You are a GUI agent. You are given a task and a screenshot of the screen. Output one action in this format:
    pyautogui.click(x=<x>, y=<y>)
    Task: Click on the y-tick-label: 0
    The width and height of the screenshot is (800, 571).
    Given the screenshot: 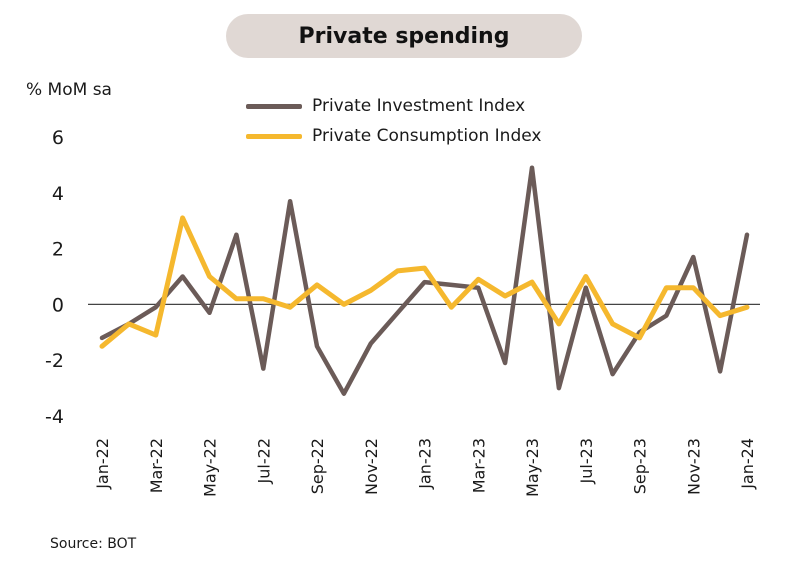 What is the action you would take?
    pyautogui.click(x=58, y=305)
    